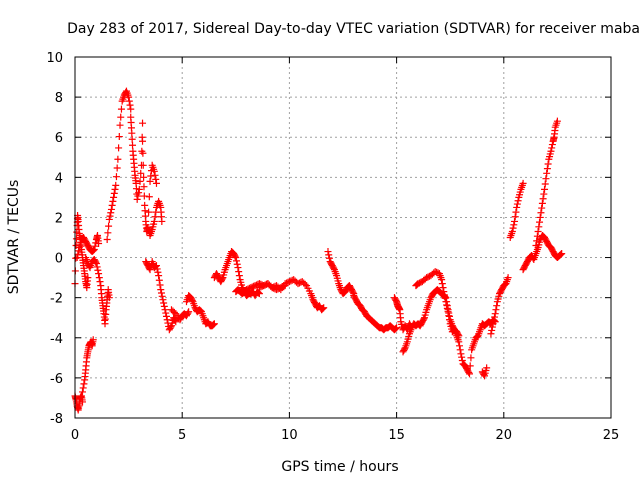  I want to click on y-tick-label: -8, so click(56, 419).